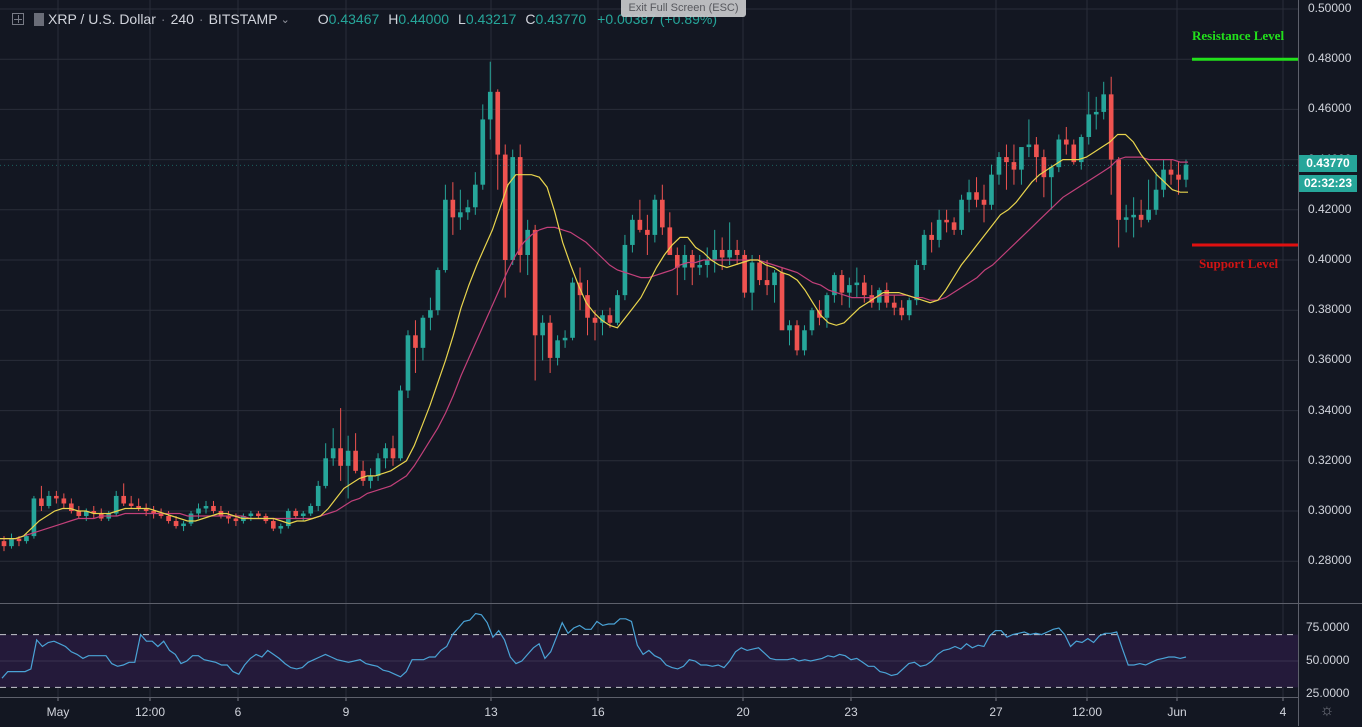 Image resolution: width=1362 pixels, height=727 pixels. I want to click on price-tick-label: 0.30000, so click(1330, 510).